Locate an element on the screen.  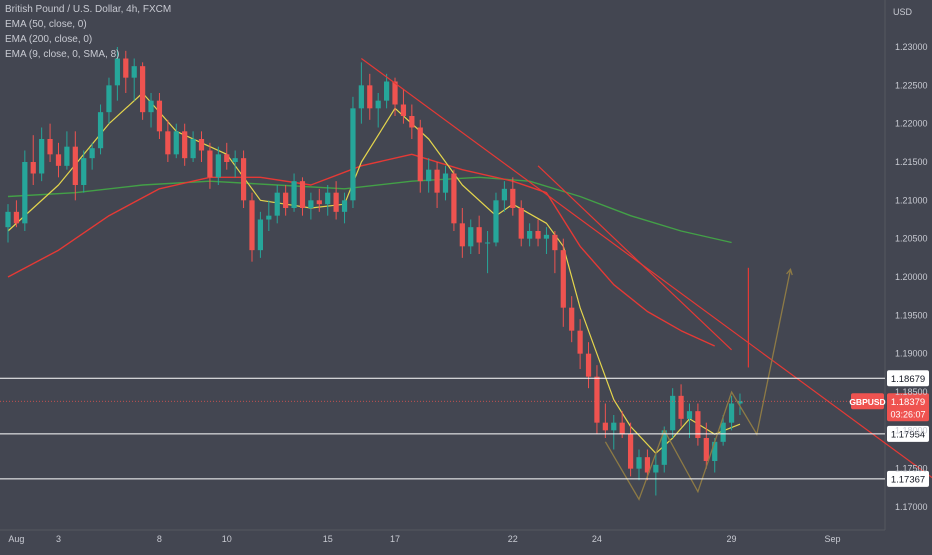
level-label-text: 1.17954 is located at coordinates (908, 434).